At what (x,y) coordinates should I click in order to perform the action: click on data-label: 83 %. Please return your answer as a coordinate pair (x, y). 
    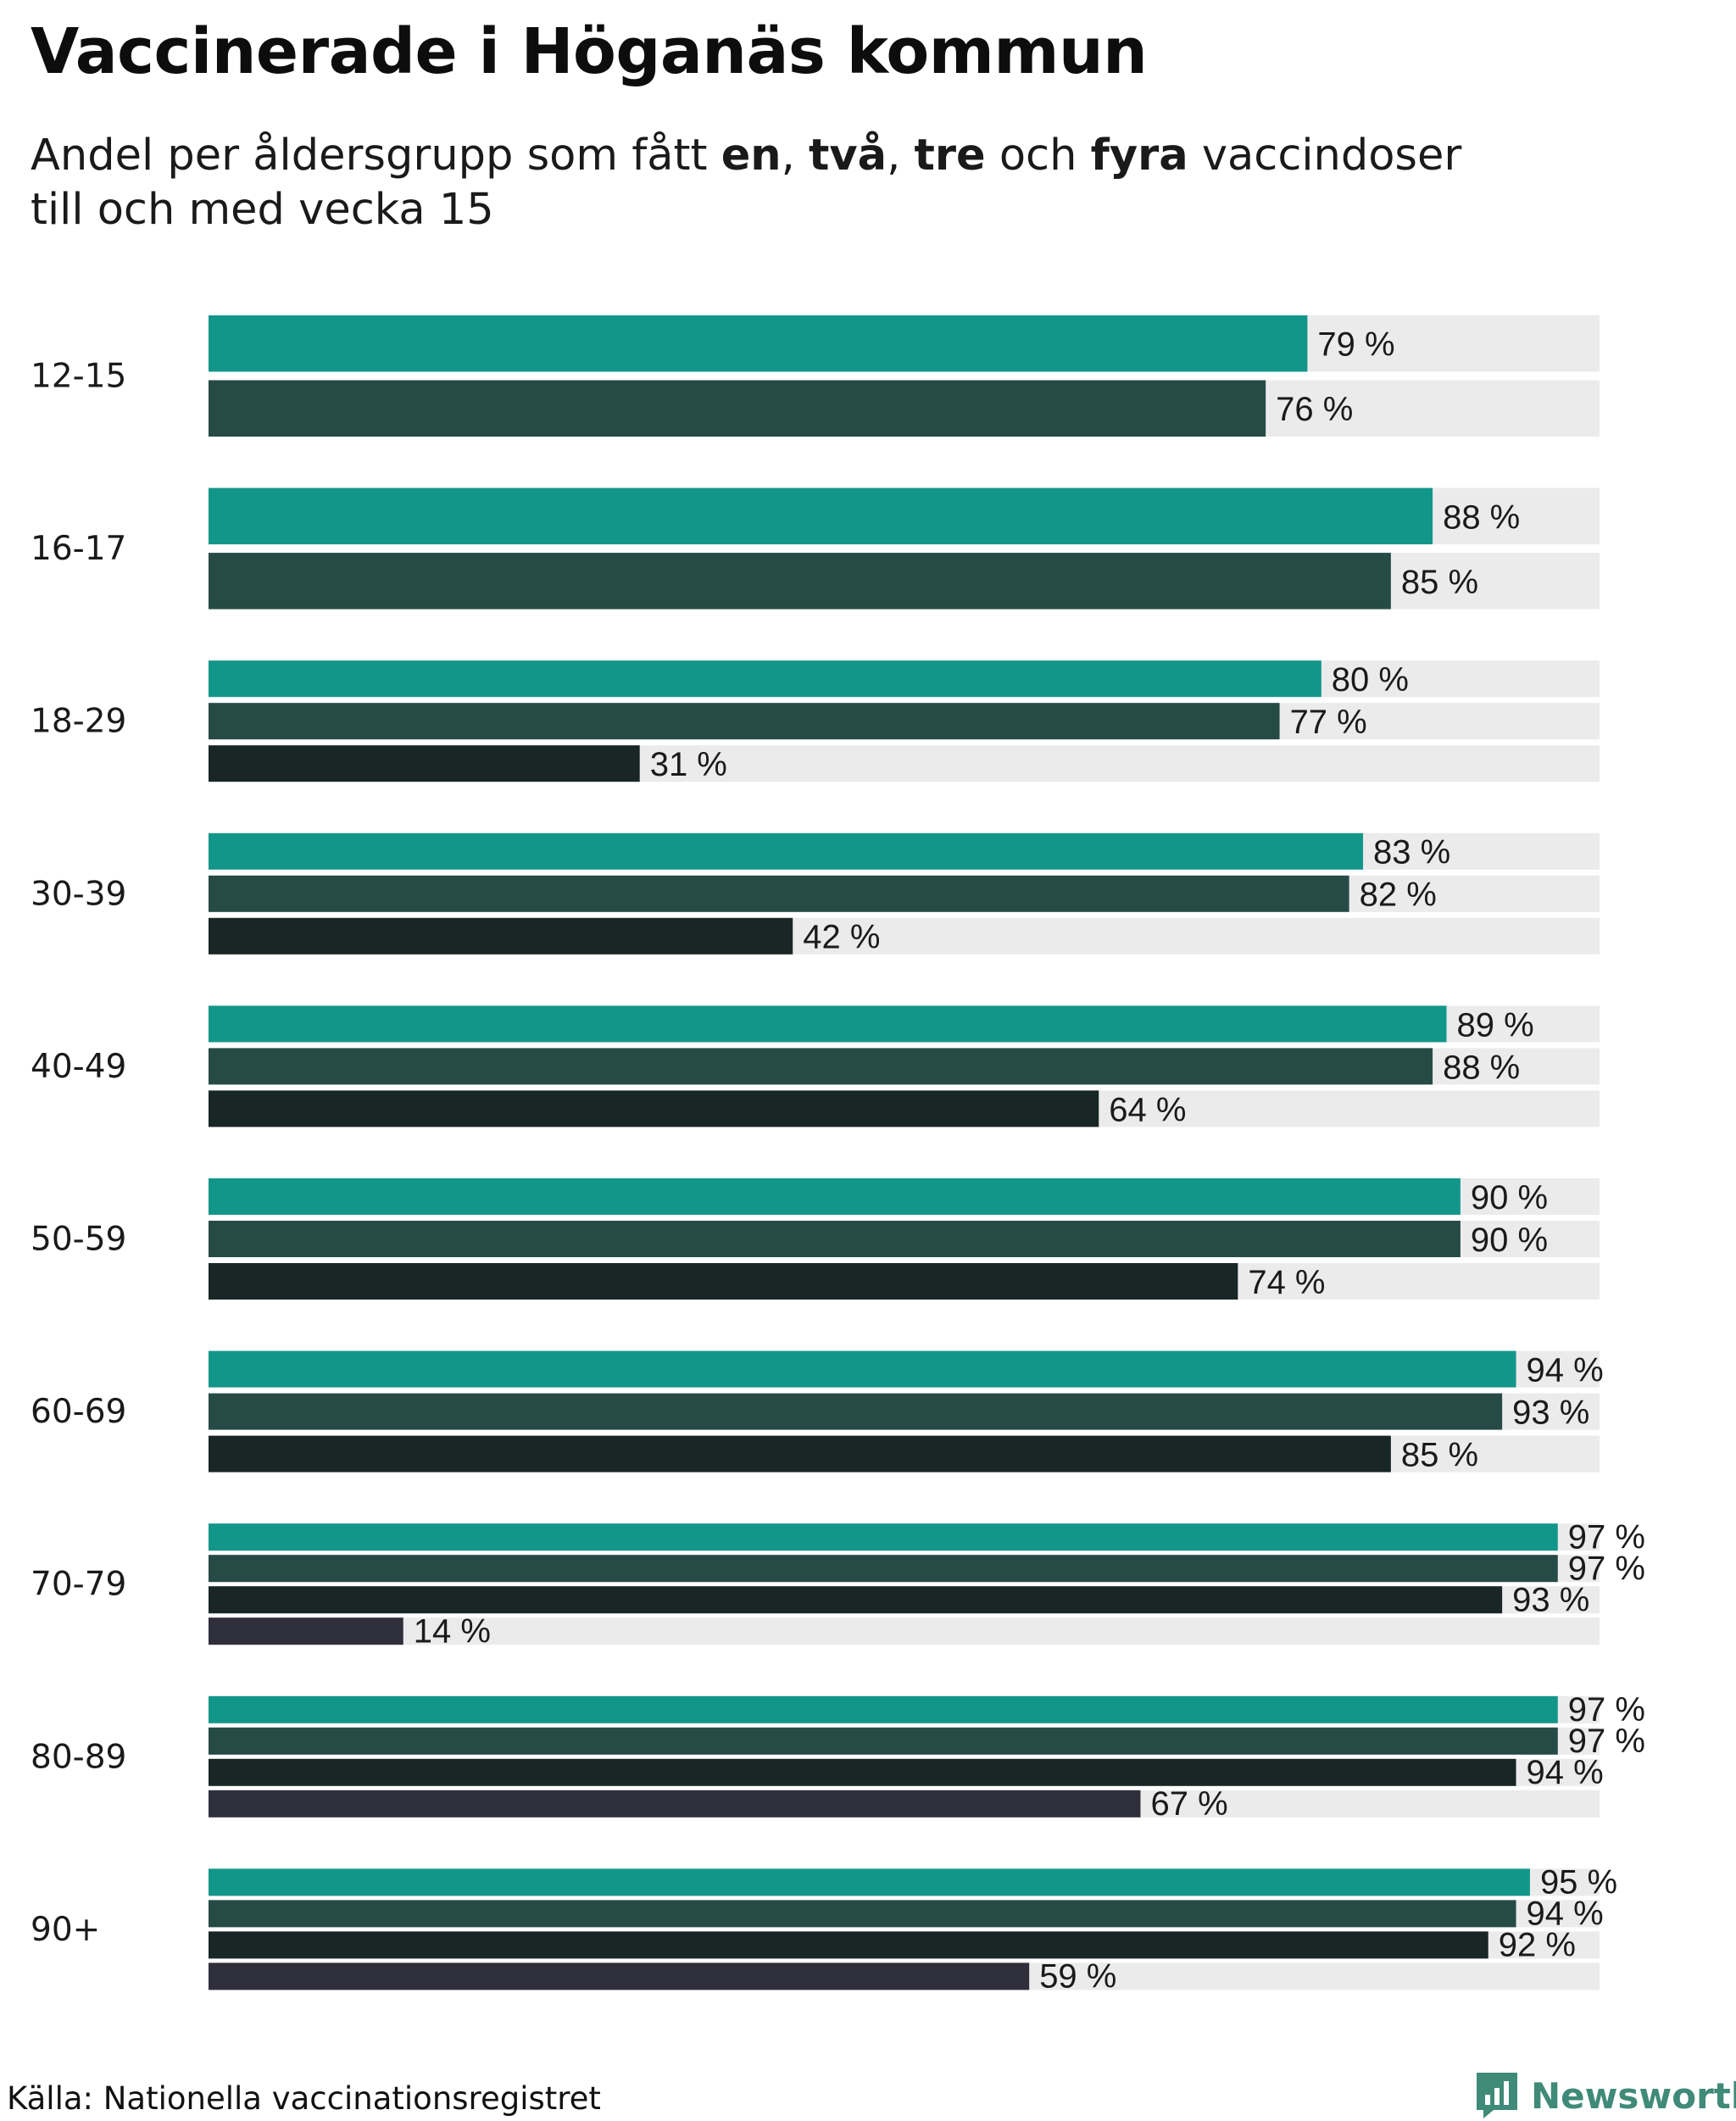
    Looking at the image, I should click on (1411, 852).